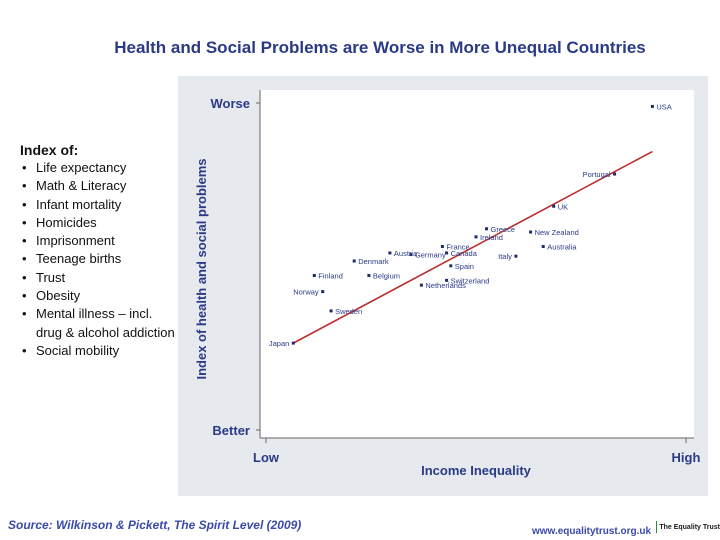  I want to click on index-item: Infant mortality, so click(97, 205).